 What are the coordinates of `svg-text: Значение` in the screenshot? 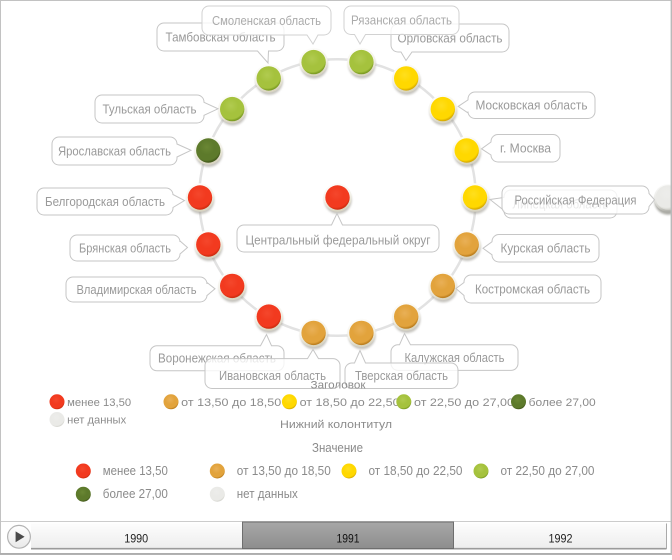 It's located at (337, 447).